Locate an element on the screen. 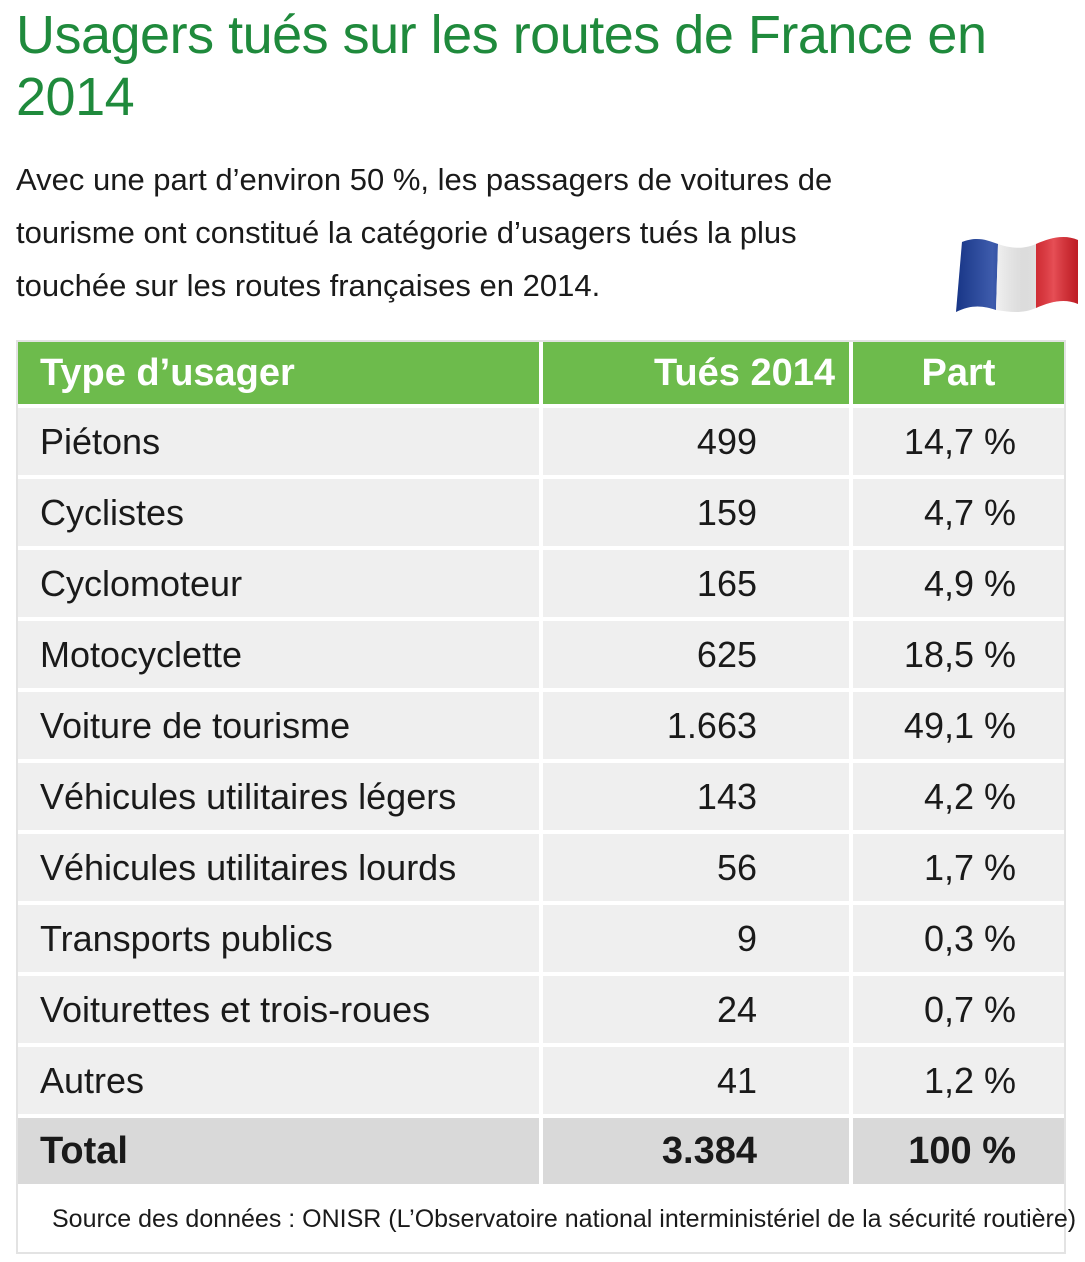 This screenshot has width=1085, height=1262. table-row: Véhicules utilitaires légers 143 4,2 % is located at coordinates (541, 798).